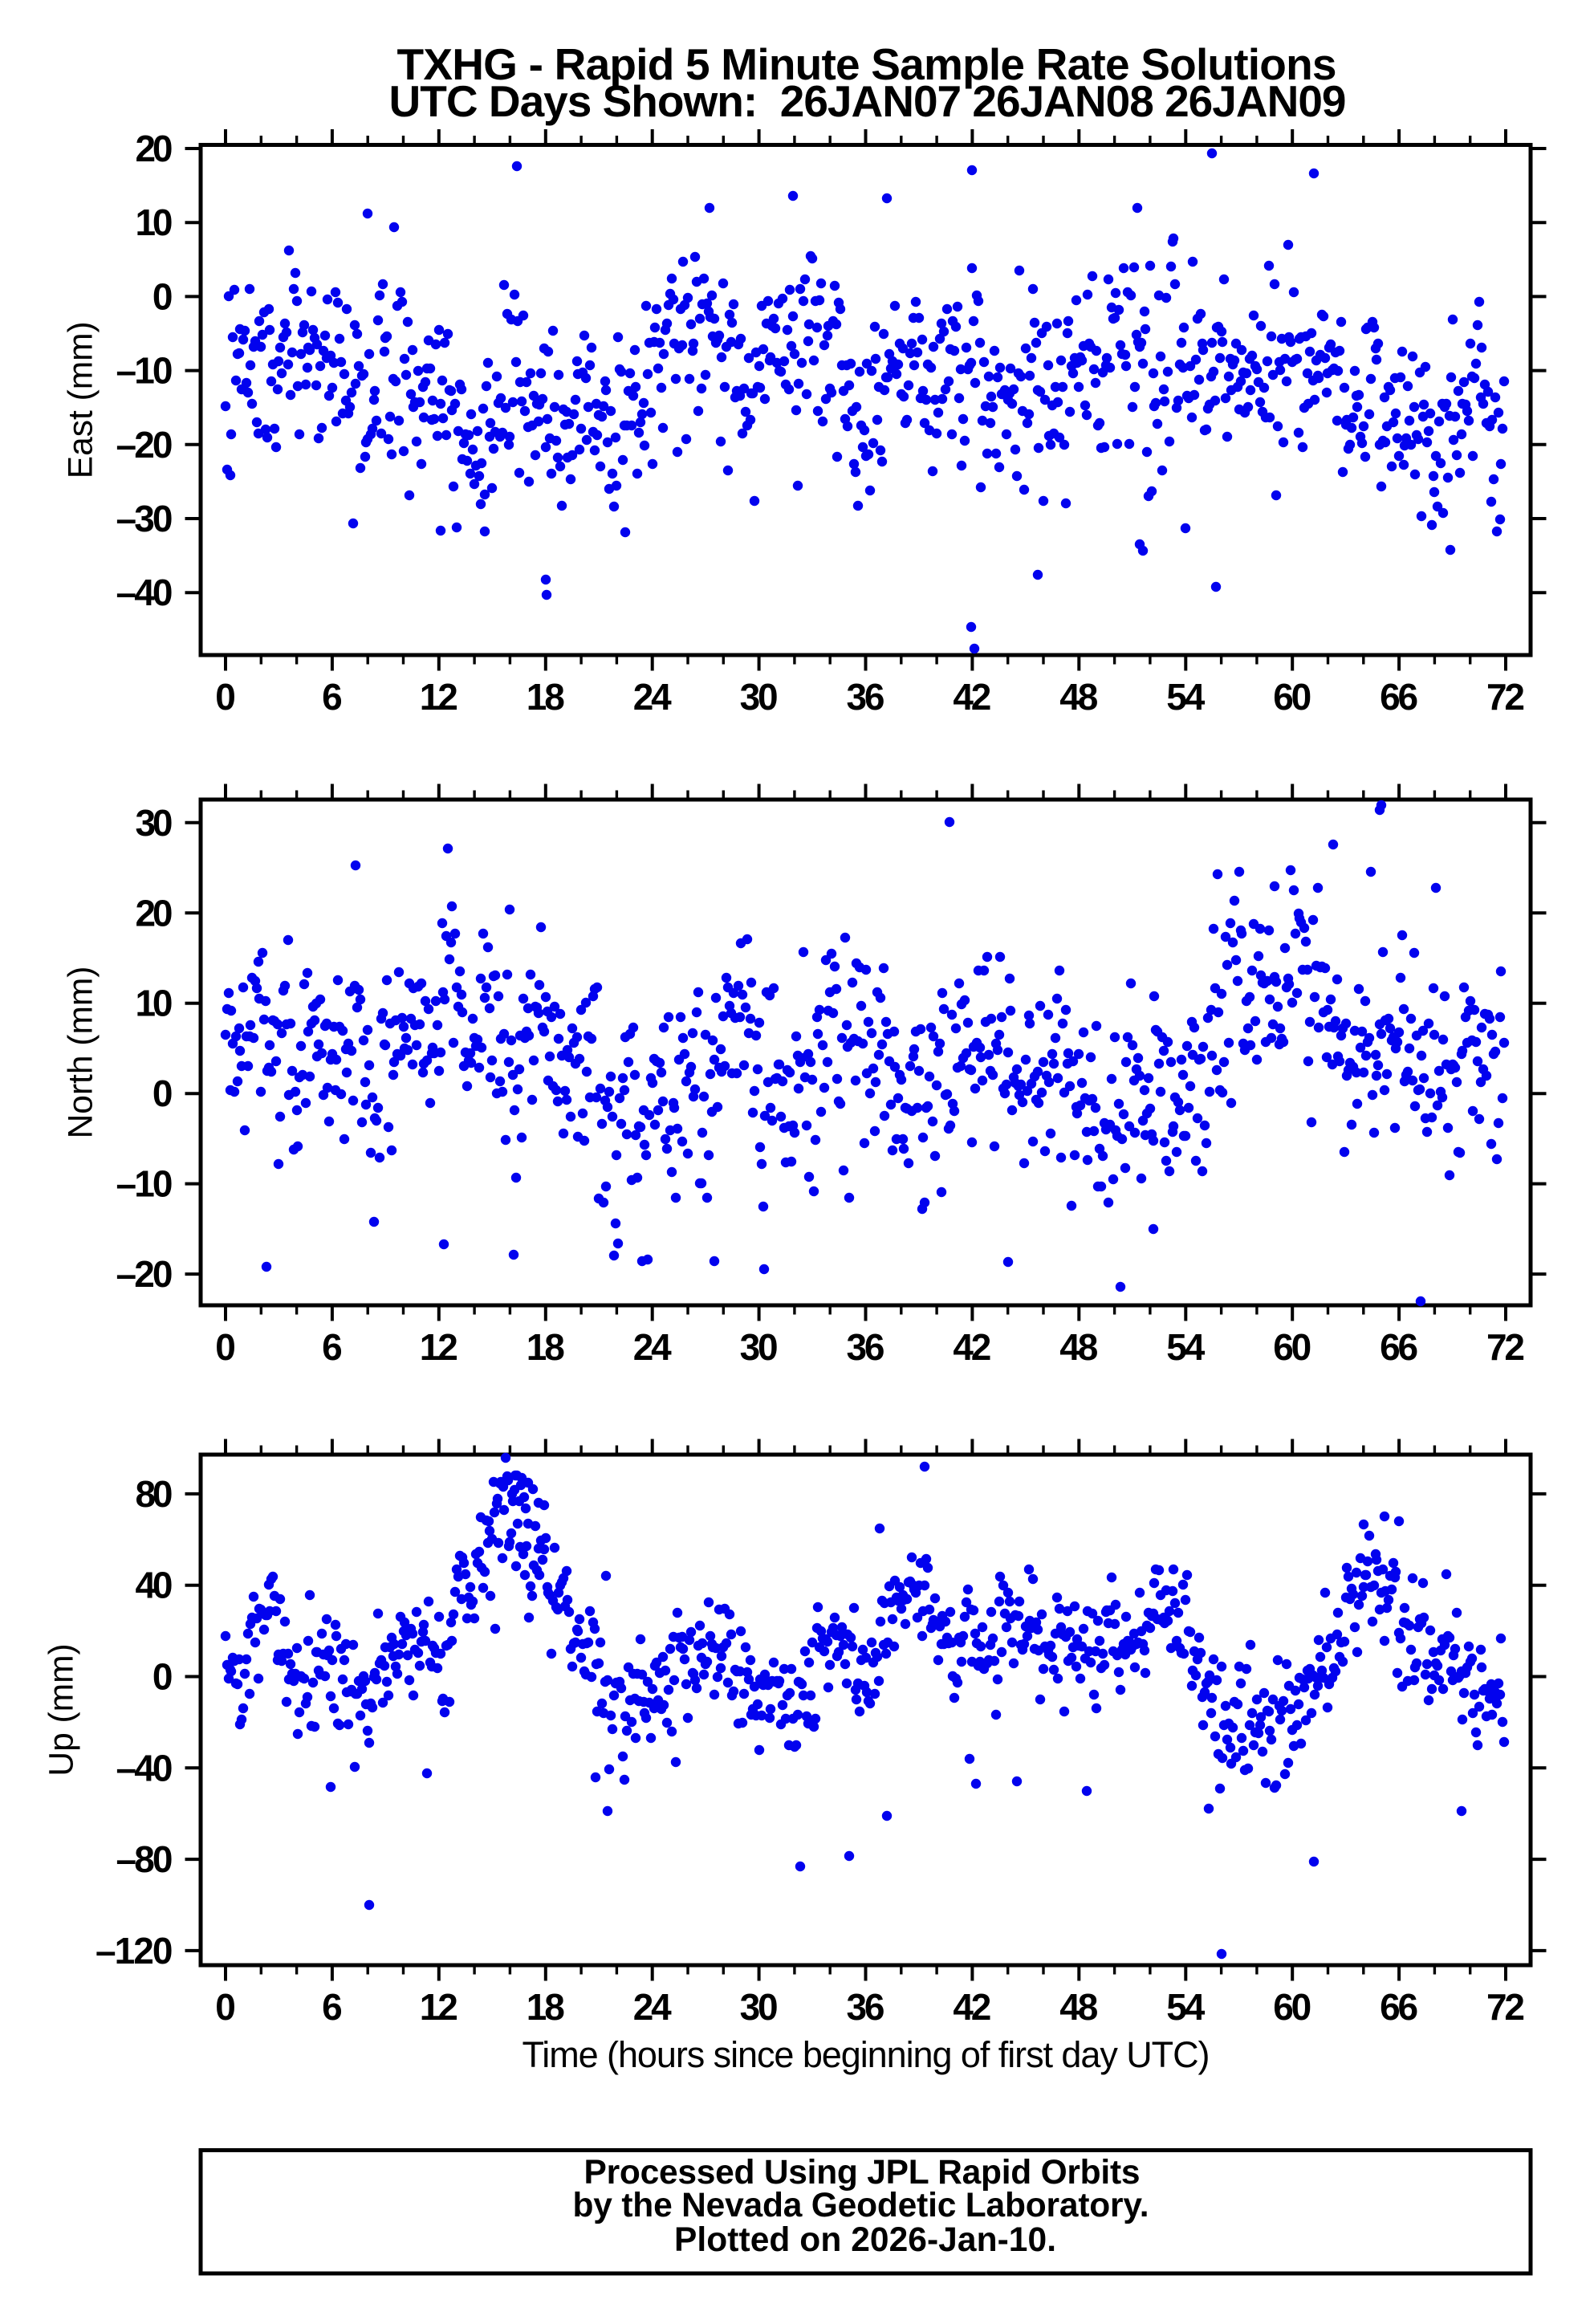 This screenshot has width=1594, height=2324. Describe the element at coordinates (62, 1709) in the screenshot. I see `svg-text: Up (mm)` at that location.